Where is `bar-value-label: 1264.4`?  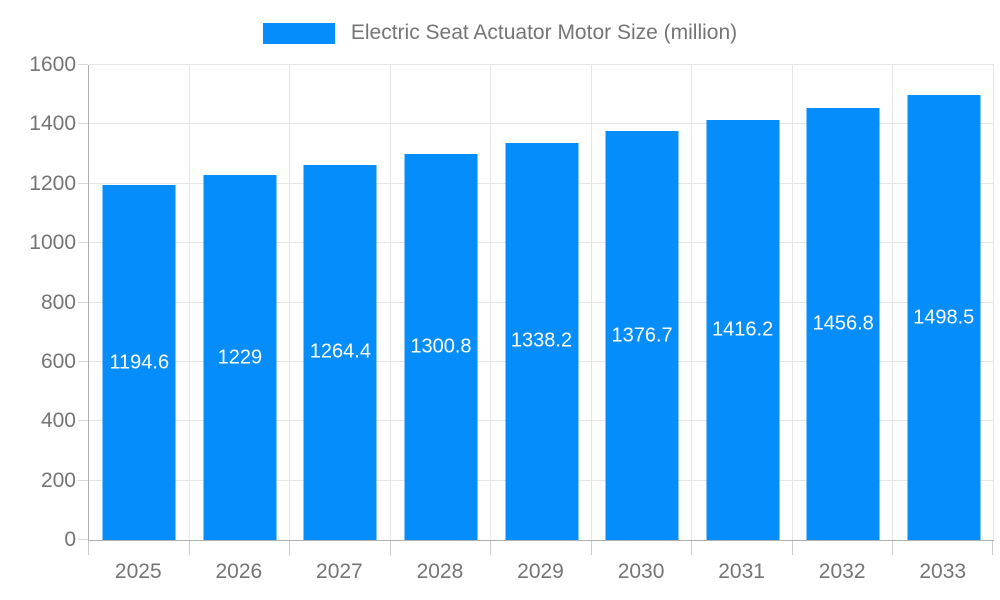
bar-value-label: 1264.4 is located at coordinates (340, 351).